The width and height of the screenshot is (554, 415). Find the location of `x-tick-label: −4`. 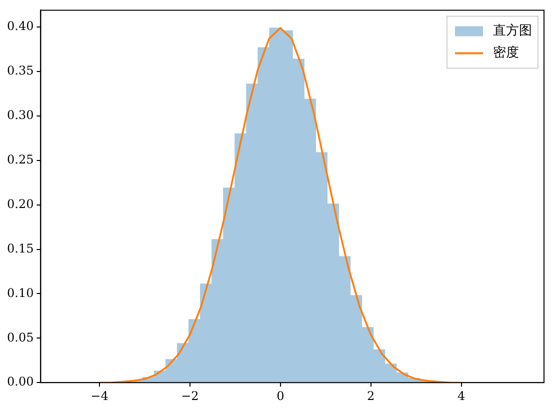

x-tick-label: −4 is located at coordinates (99, 395).